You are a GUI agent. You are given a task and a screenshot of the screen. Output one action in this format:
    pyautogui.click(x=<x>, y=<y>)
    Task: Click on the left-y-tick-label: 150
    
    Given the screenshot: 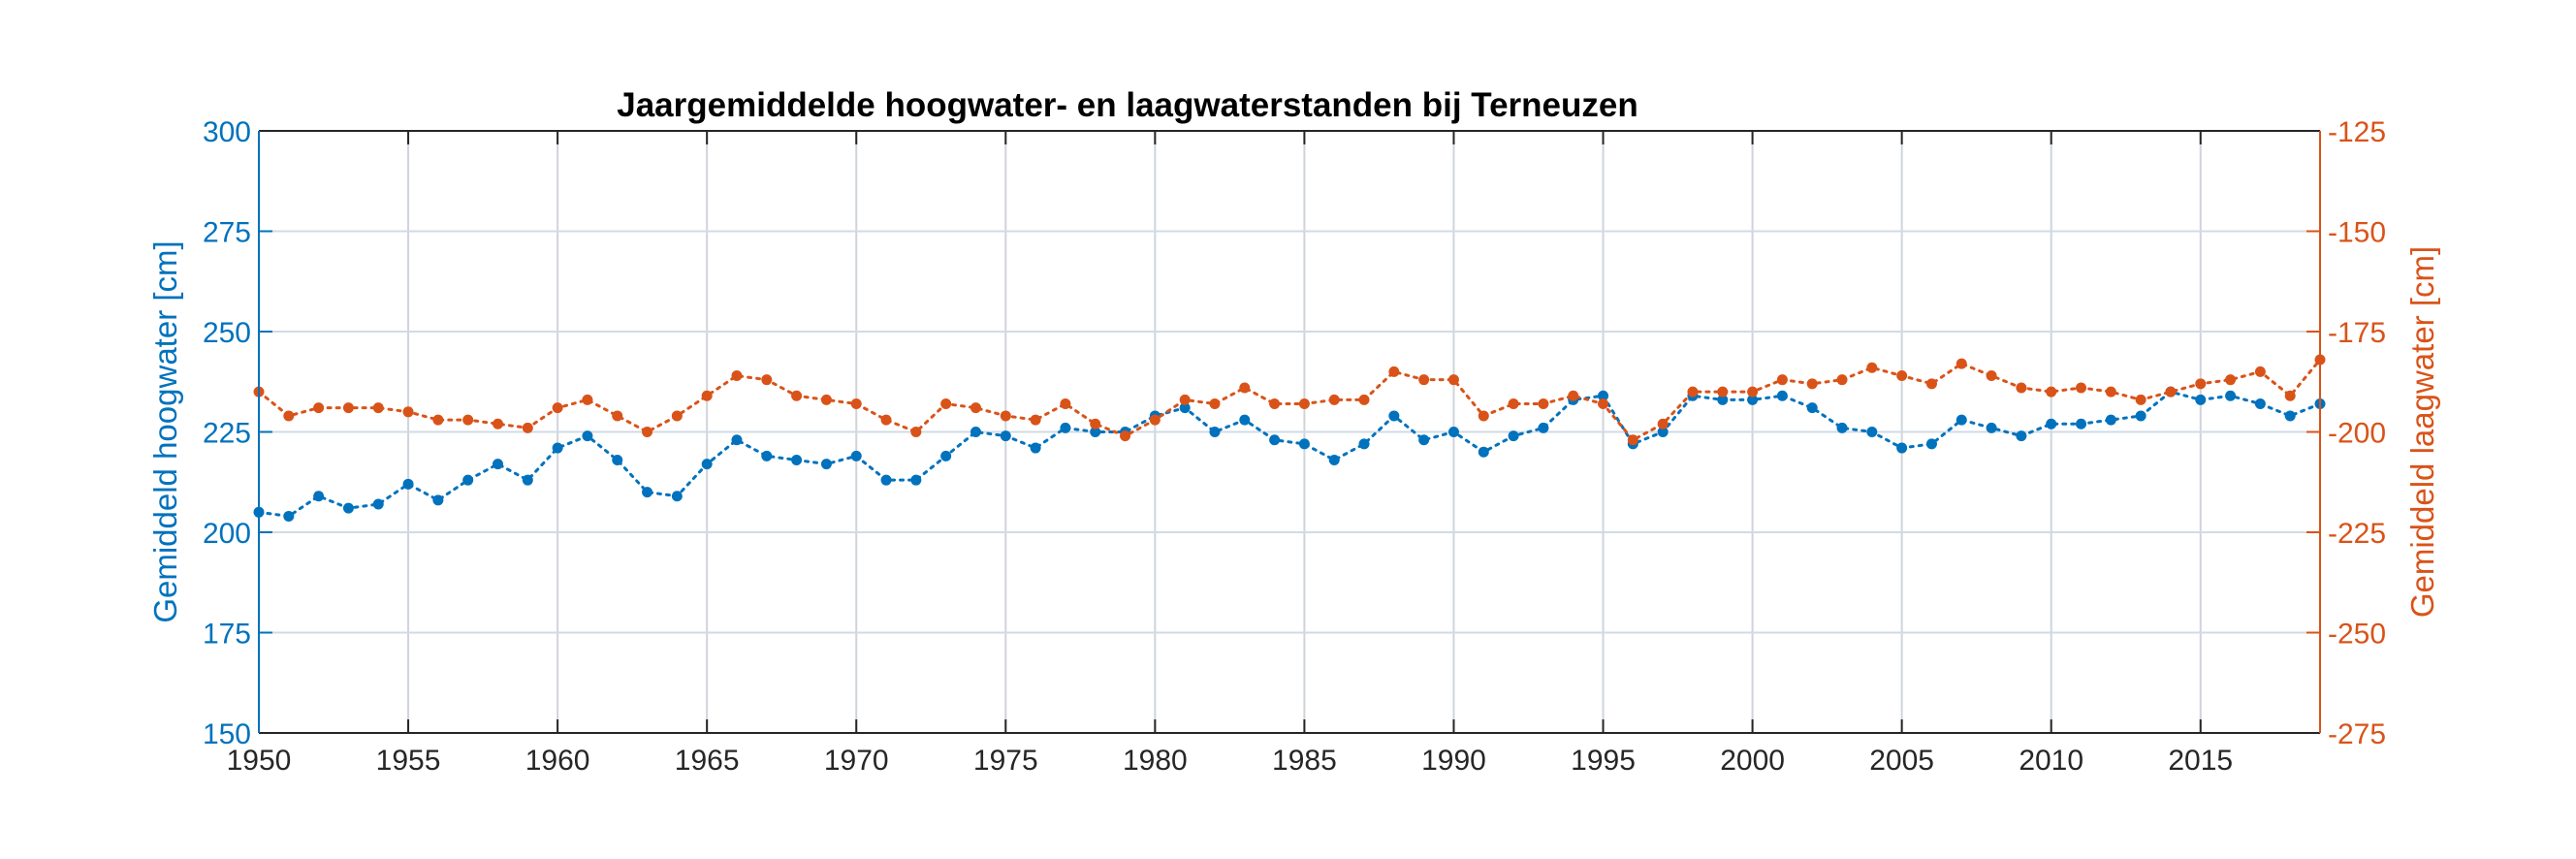 What is the action you would take?
    pyautogui.click(x=227, y=734)
    